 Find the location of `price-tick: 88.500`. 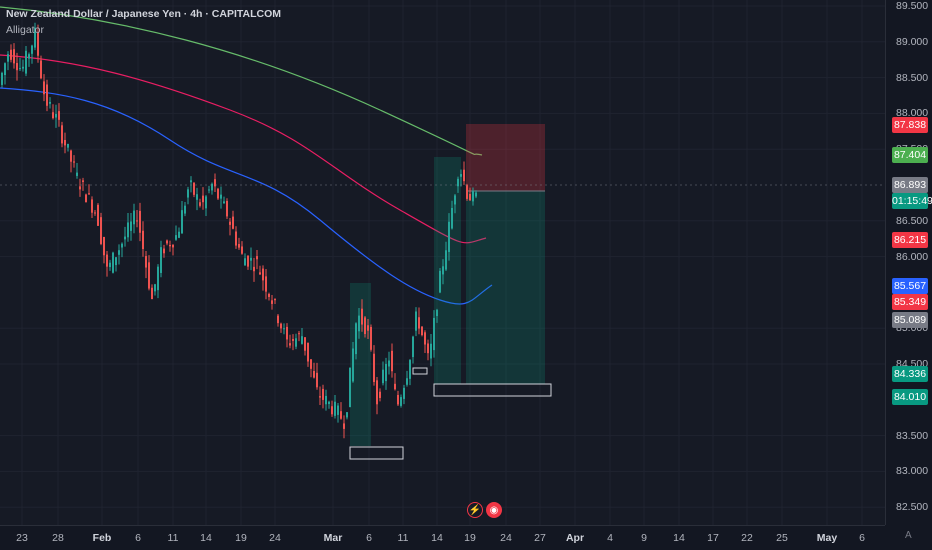

price-tick: 88.500 is located at coordinates (912, 77).